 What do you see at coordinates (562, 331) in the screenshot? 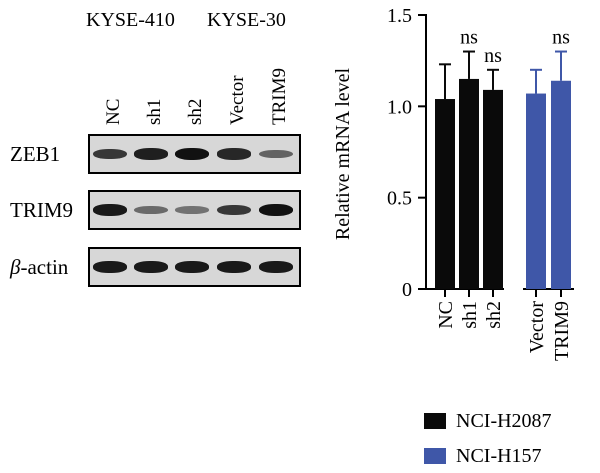
I see `x-tick-label-trim9: TRIM9` at bounding box center [562, 331].